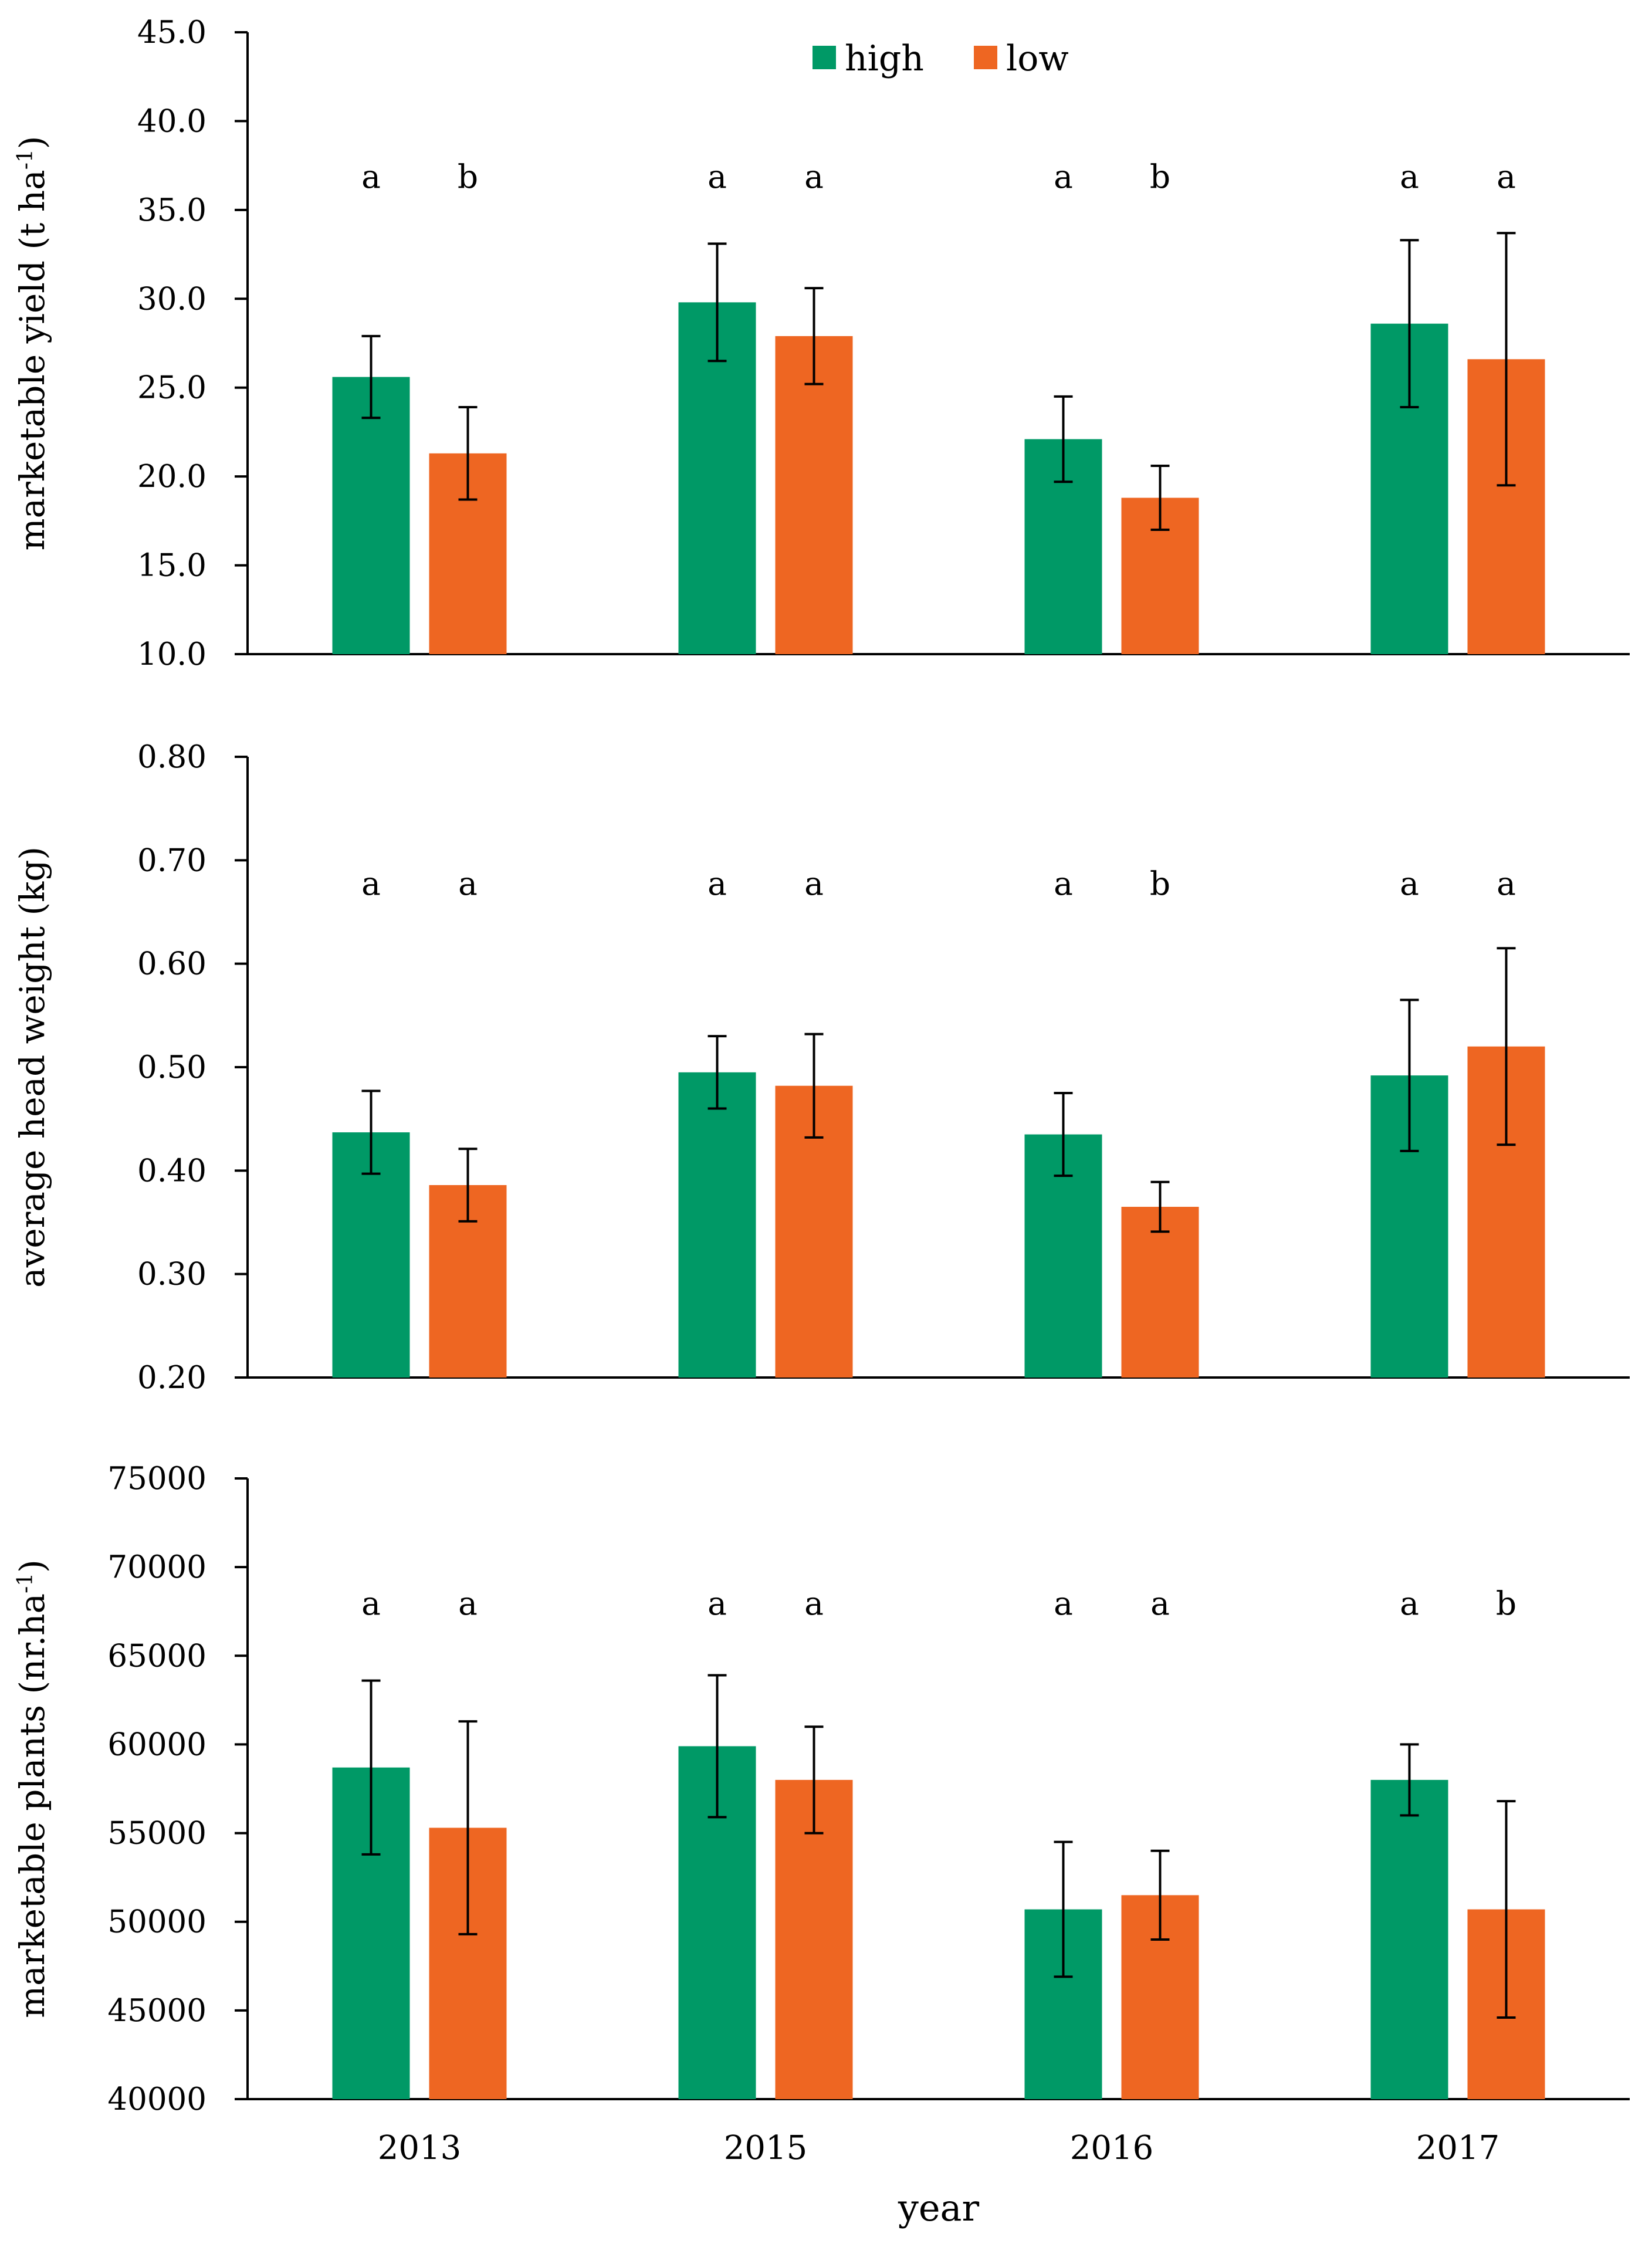  I want to click on legend-swatch-high, so click(824, 57).